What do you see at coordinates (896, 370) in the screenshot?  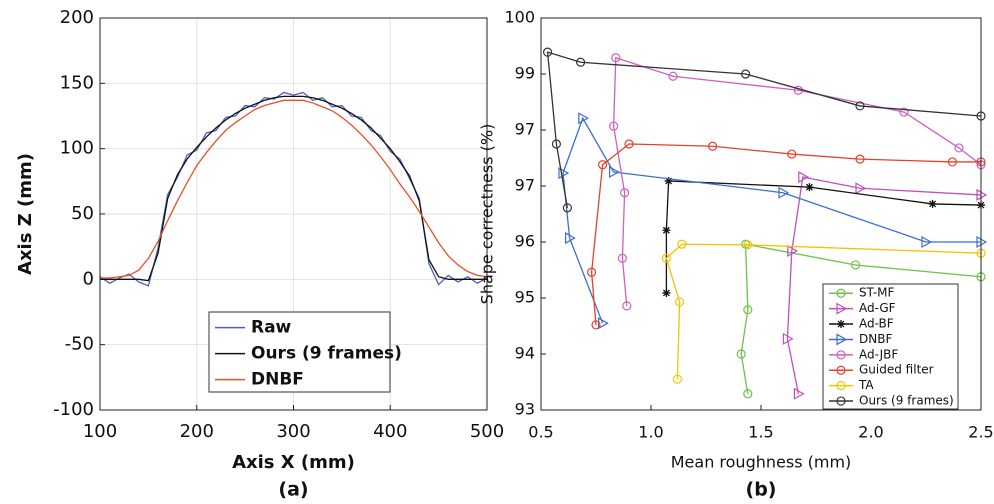 I see `legend-label: Guided filter` at bounding box center [896, 370].